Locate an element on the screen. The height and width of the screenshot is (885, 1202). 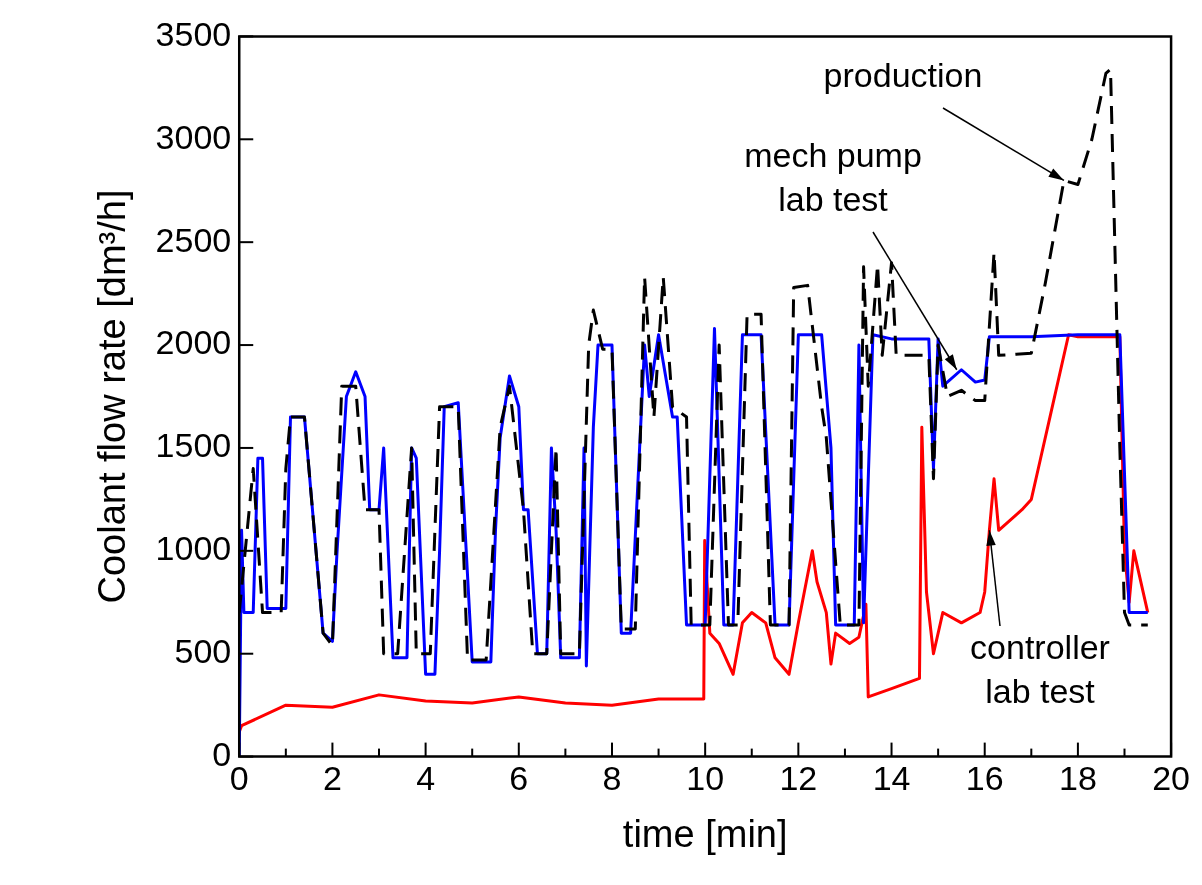
x-tick-label: 10 is located at coordinates (705, 778).